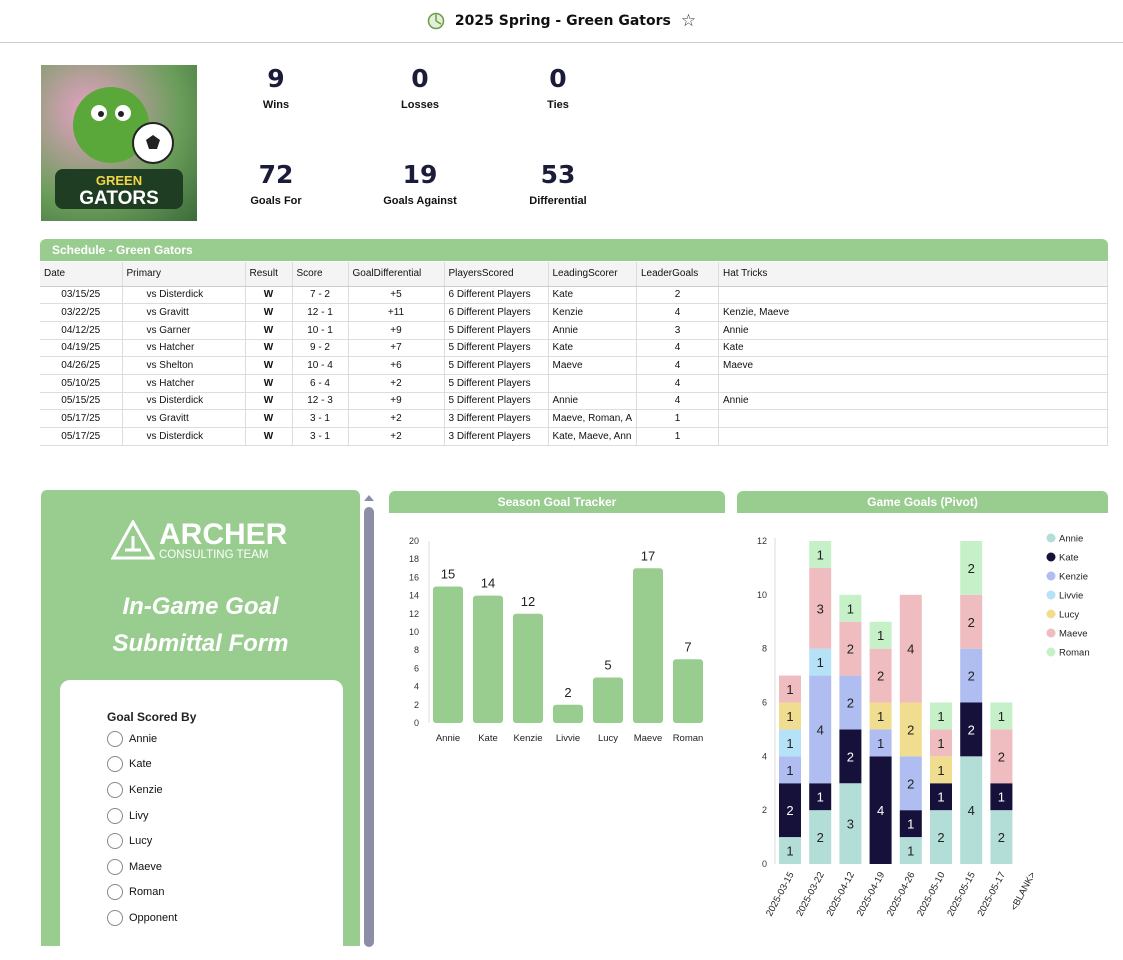 The width and height of the screenshot is (1123, 960). I want to click on column-header: LeaderGoals, so click(677, 274).